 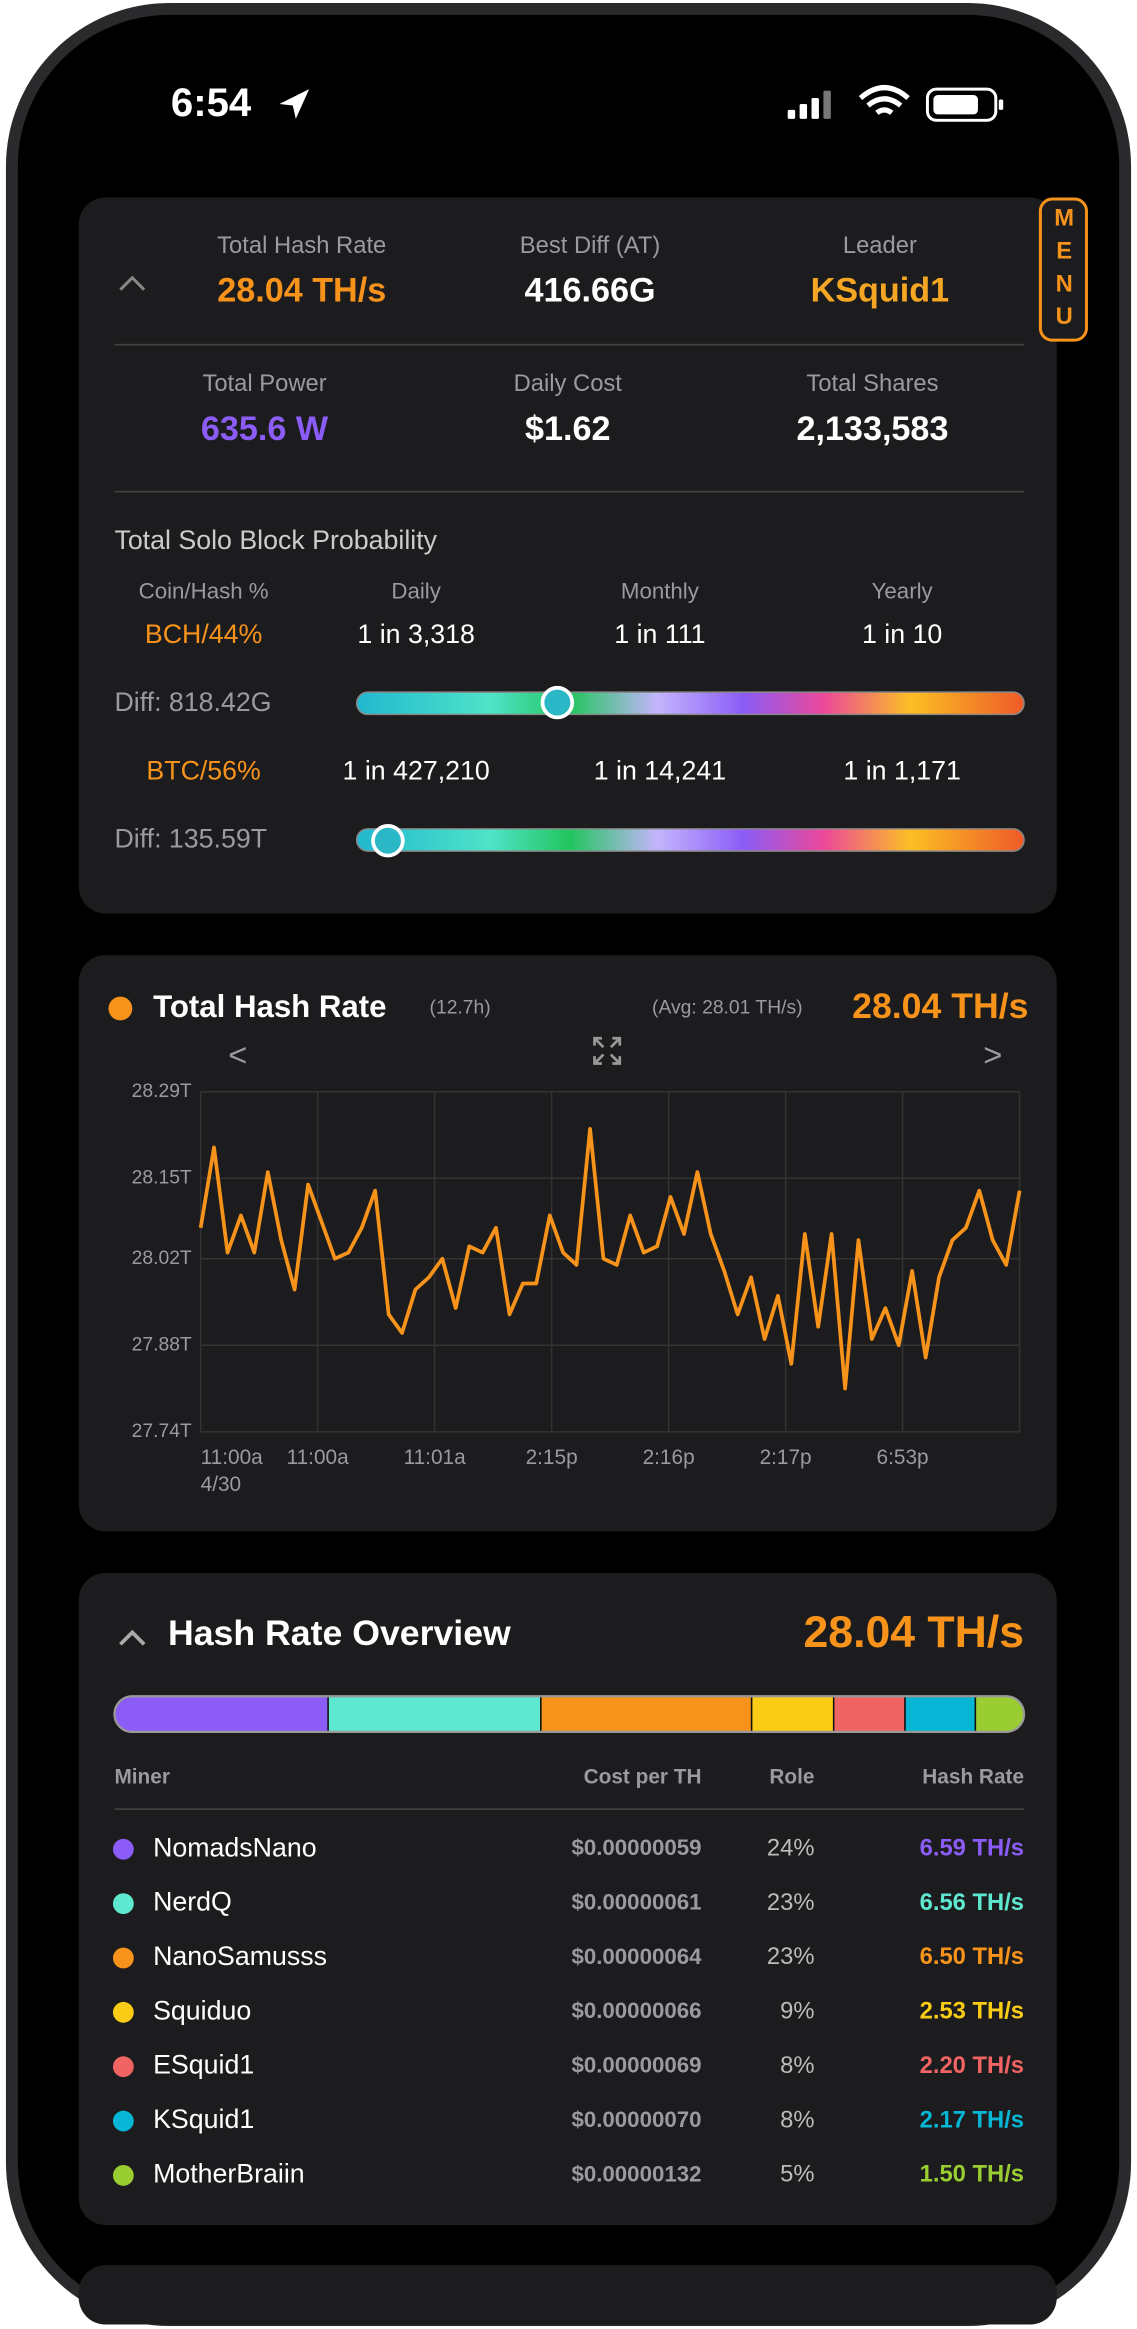 I want to click on miner-cost: $0.00000069, so click(x=636, y=2065).